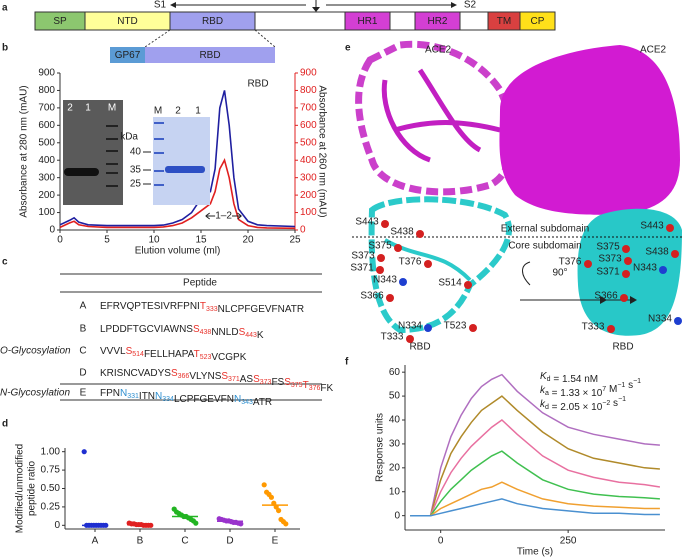 Image resolution: width=685 pixels, height=557 pixels. I want to click on residue-number: 438, so click(206, 332).